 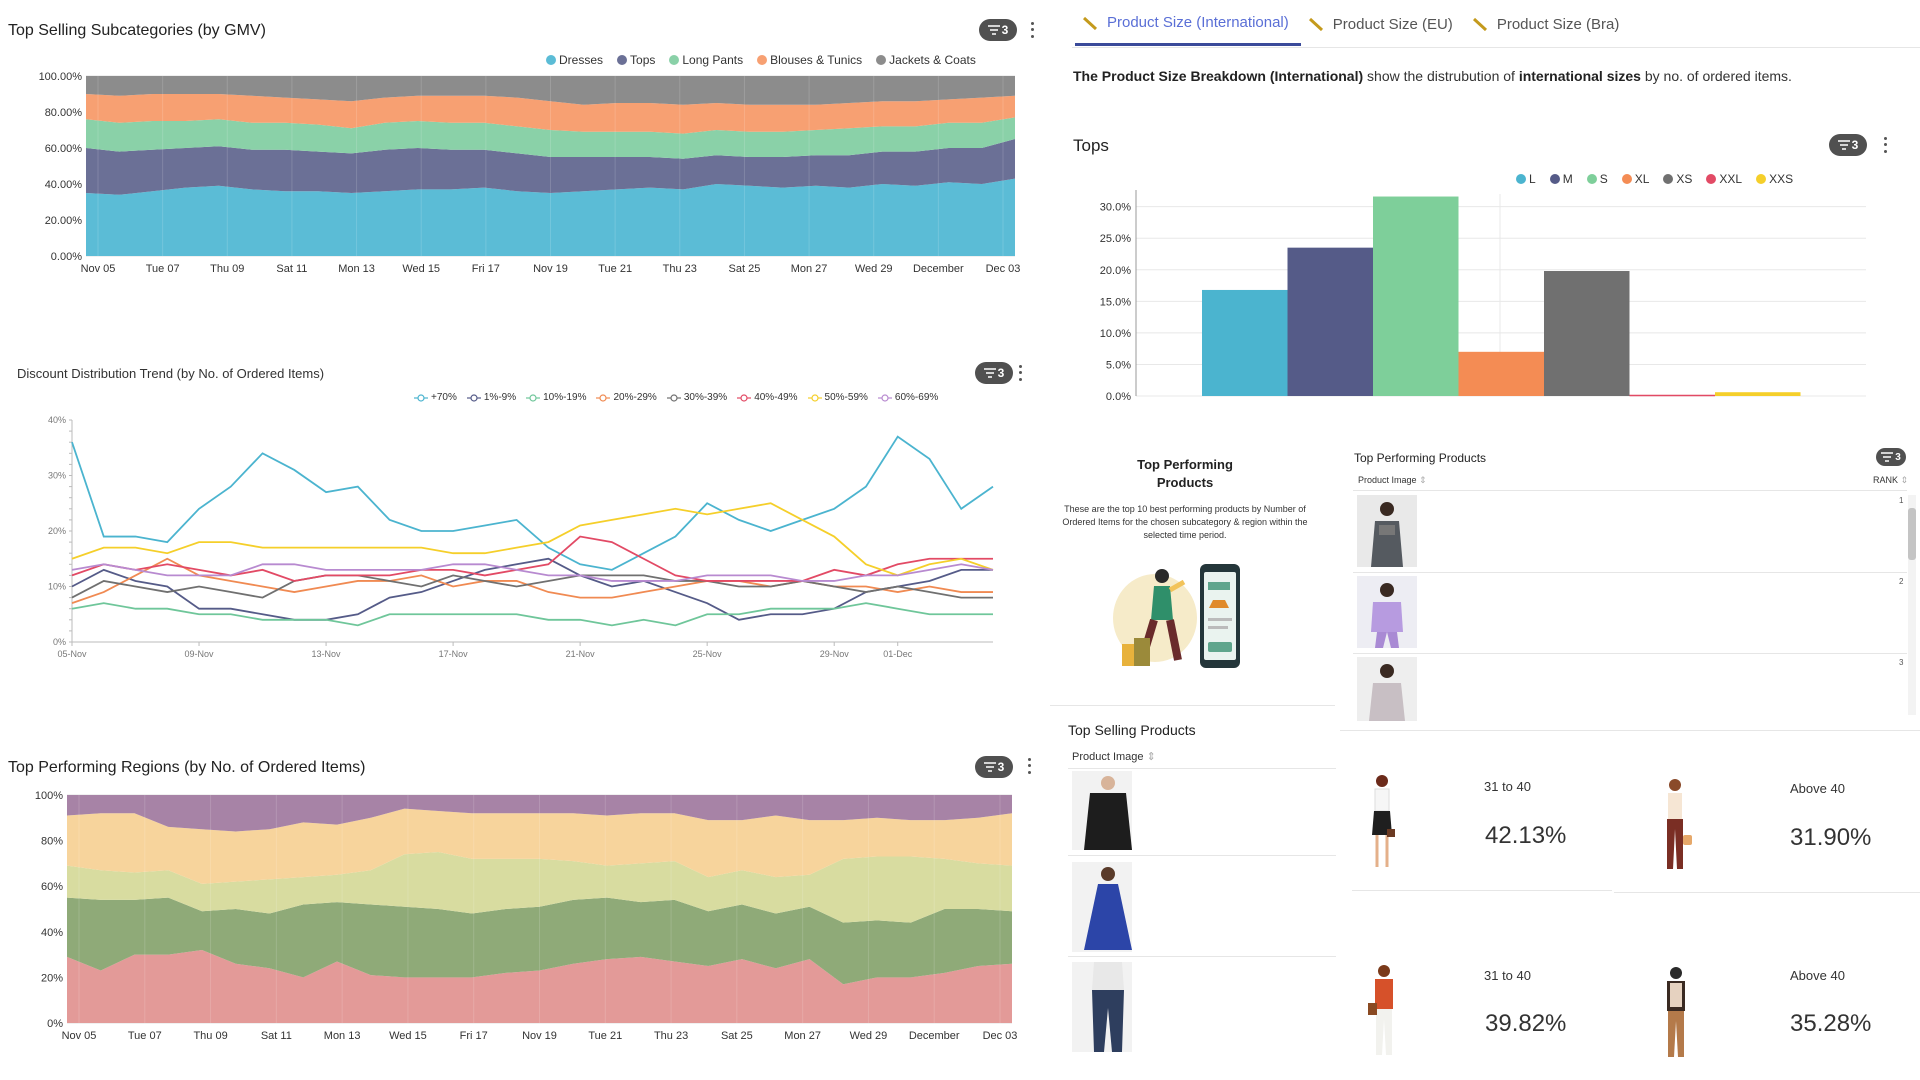 I want to click on legend-label: Dresses, so click(x=581, y=60).